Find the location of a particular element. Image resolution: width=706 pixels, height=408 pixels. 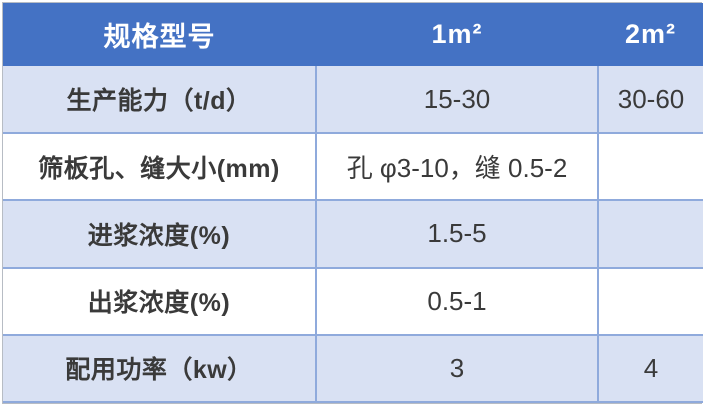

row-value-2m2: 30-60 is located at coordinates (650, 100).